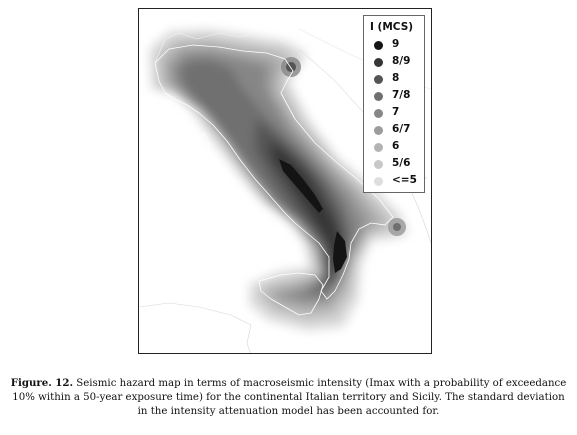 The width and height of the screenshot is (577, 435). I want to click on legend-title: I (MCS), so click(392, 27).